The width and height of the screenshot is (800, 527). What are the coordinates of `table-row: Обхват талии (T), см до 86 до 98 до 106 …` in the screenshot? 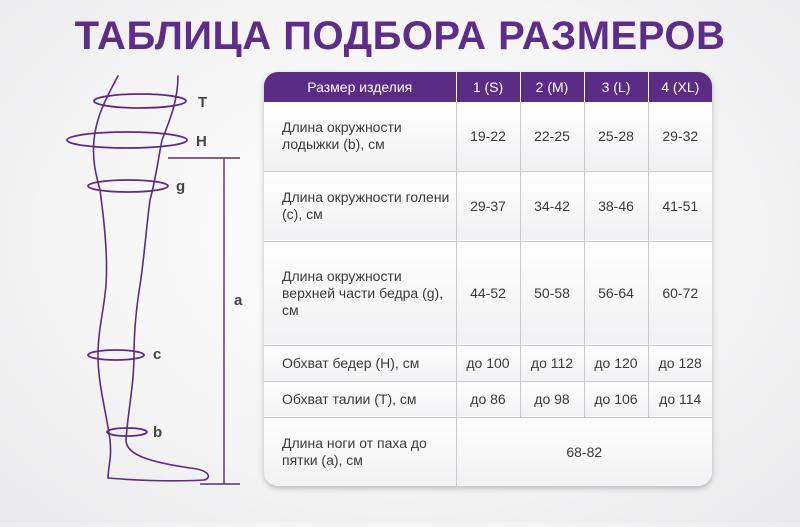 It's located at (488, 399).